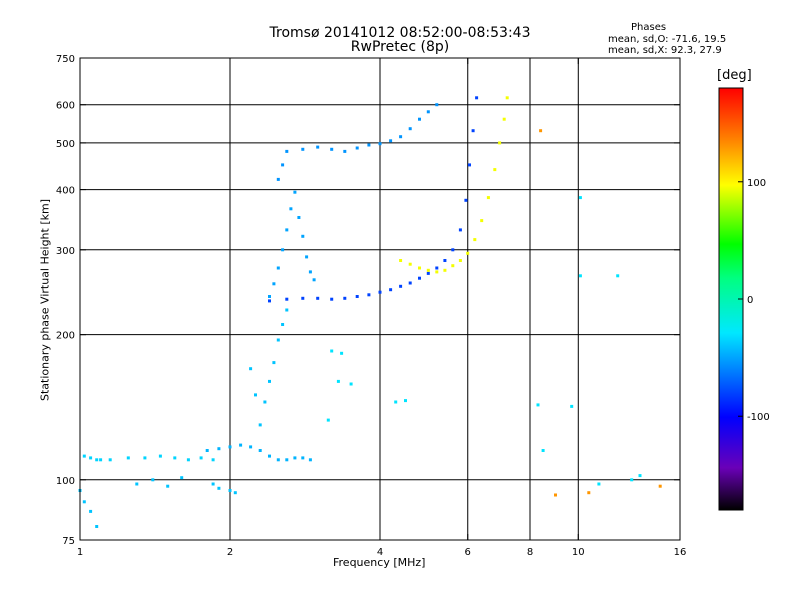  What do you see at coordinates (578, 552) in the screenshot?
I see `x-tick-label: 10` at bounding box center [578, 552].